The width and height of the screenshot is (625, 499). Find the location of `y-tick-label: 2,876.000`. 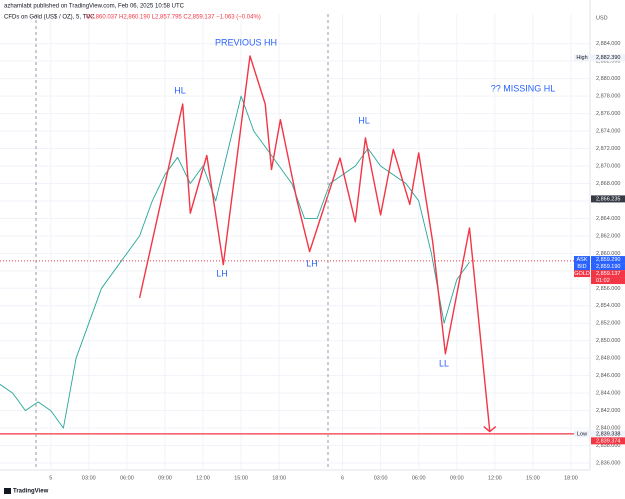

y-tick-label: 2,876.000 is located at coordinates (608, 114).